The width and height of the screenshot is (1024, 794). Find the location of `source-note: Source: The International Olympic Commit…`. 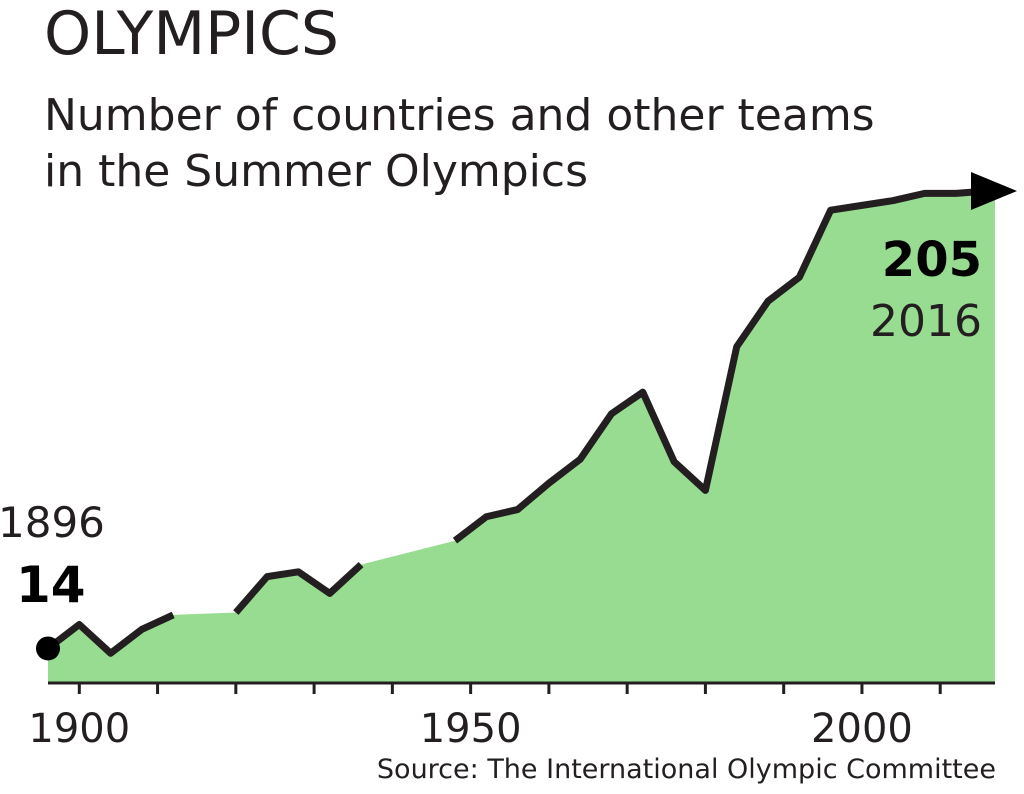

source-note: Source: The International Olympic Commit… is located at coordinates (686, 769).